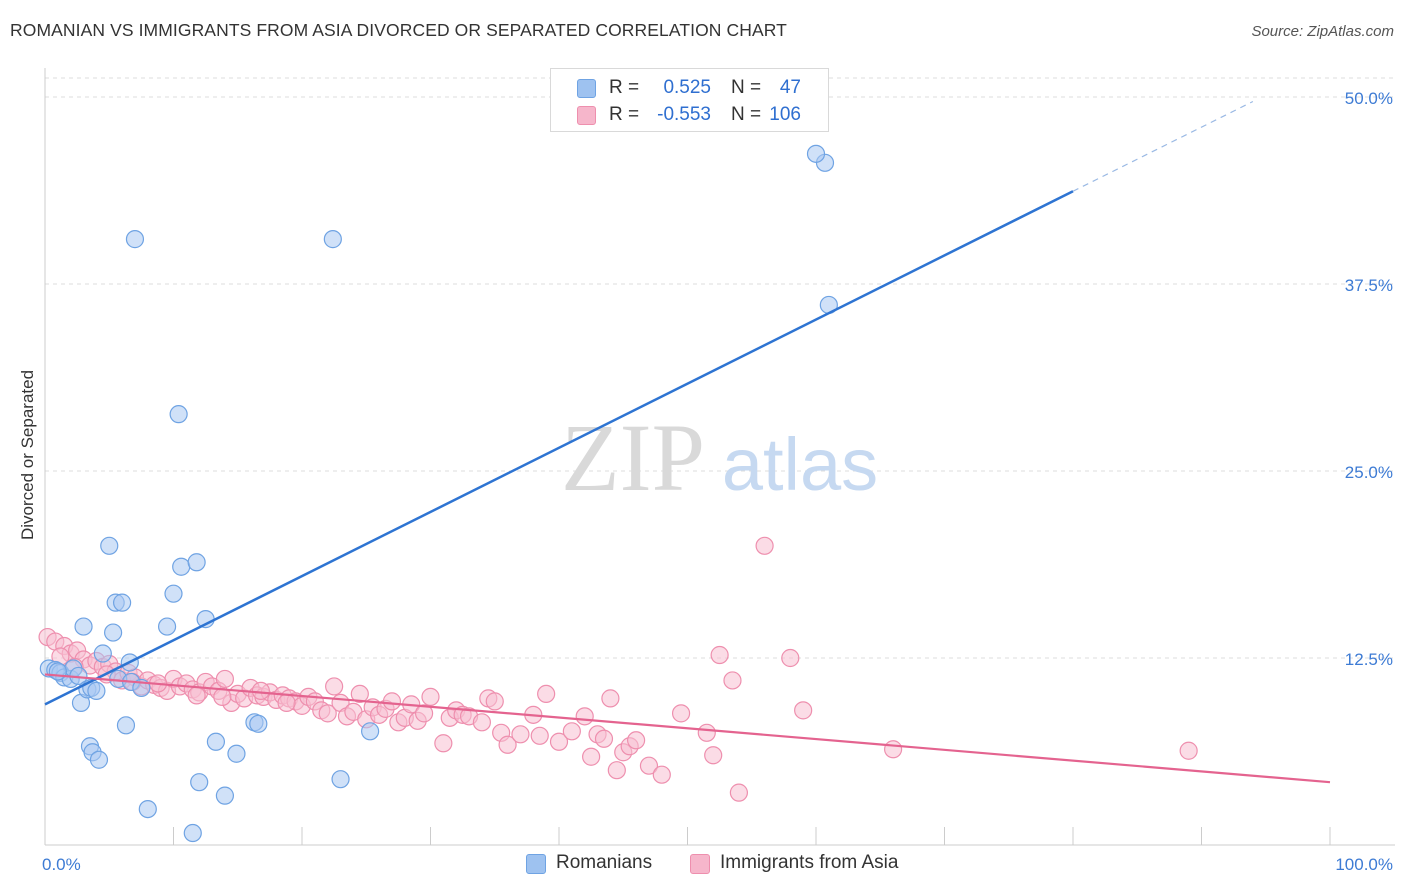  What do you see at coordinates (1163, 146) in the screenshot?
I see `trend-line-romanians-extension` at bounding box center [1163, 146].